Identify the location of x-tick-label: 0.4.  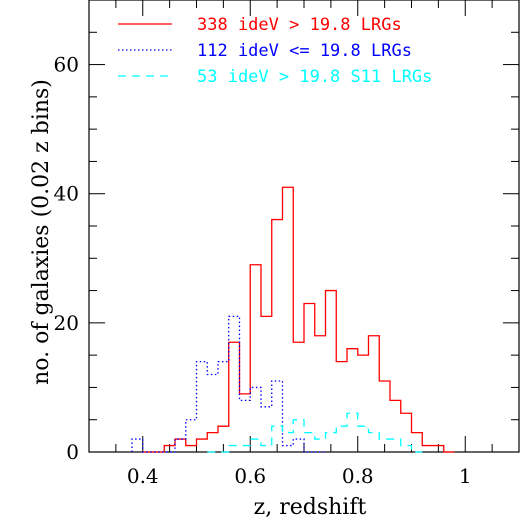
(143, 476).